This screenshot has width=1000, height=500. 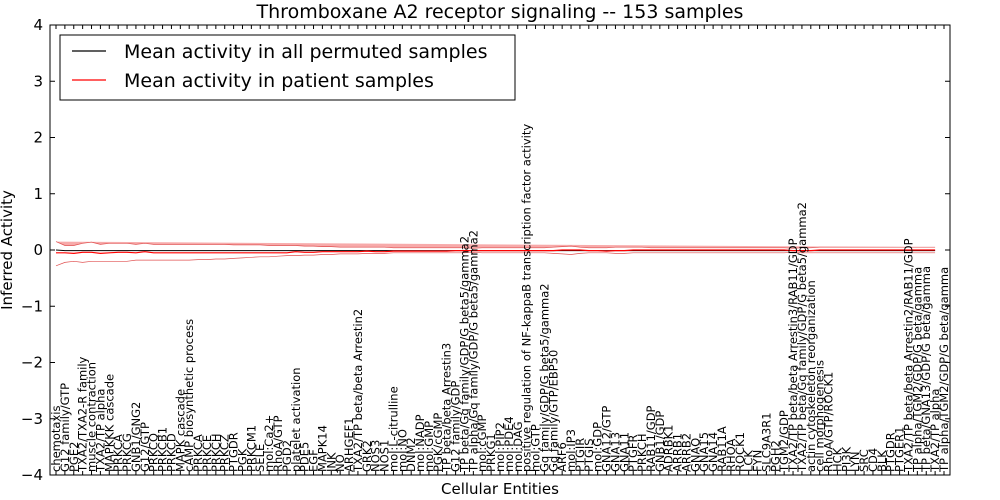 I want to click on x-tick-label: mol:PIP2, so click(x=500, y=447).